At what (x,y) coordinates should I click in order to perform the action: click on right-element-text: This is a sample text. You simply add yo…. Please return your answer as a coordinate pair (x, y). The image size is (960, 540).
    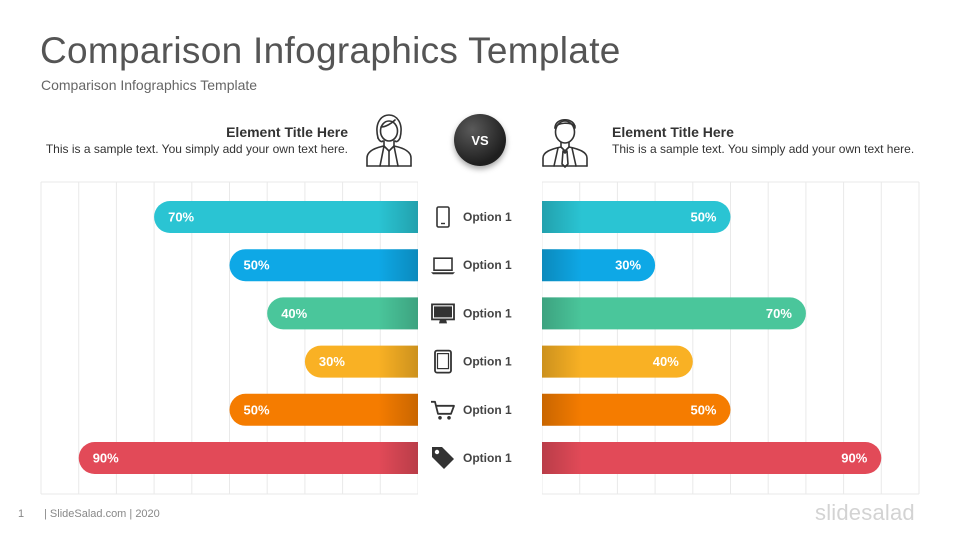
    Looking at the image, I should click on (763, 149).